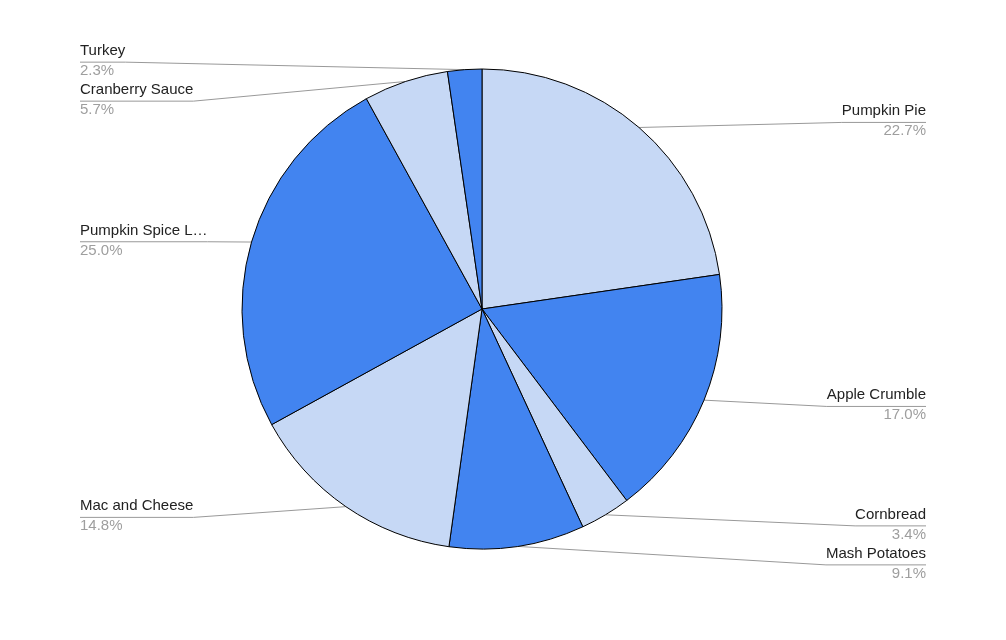  Describe the element at coordinates (97, 109) in the screenshot. I see `data-label: 5.7%` at that location.